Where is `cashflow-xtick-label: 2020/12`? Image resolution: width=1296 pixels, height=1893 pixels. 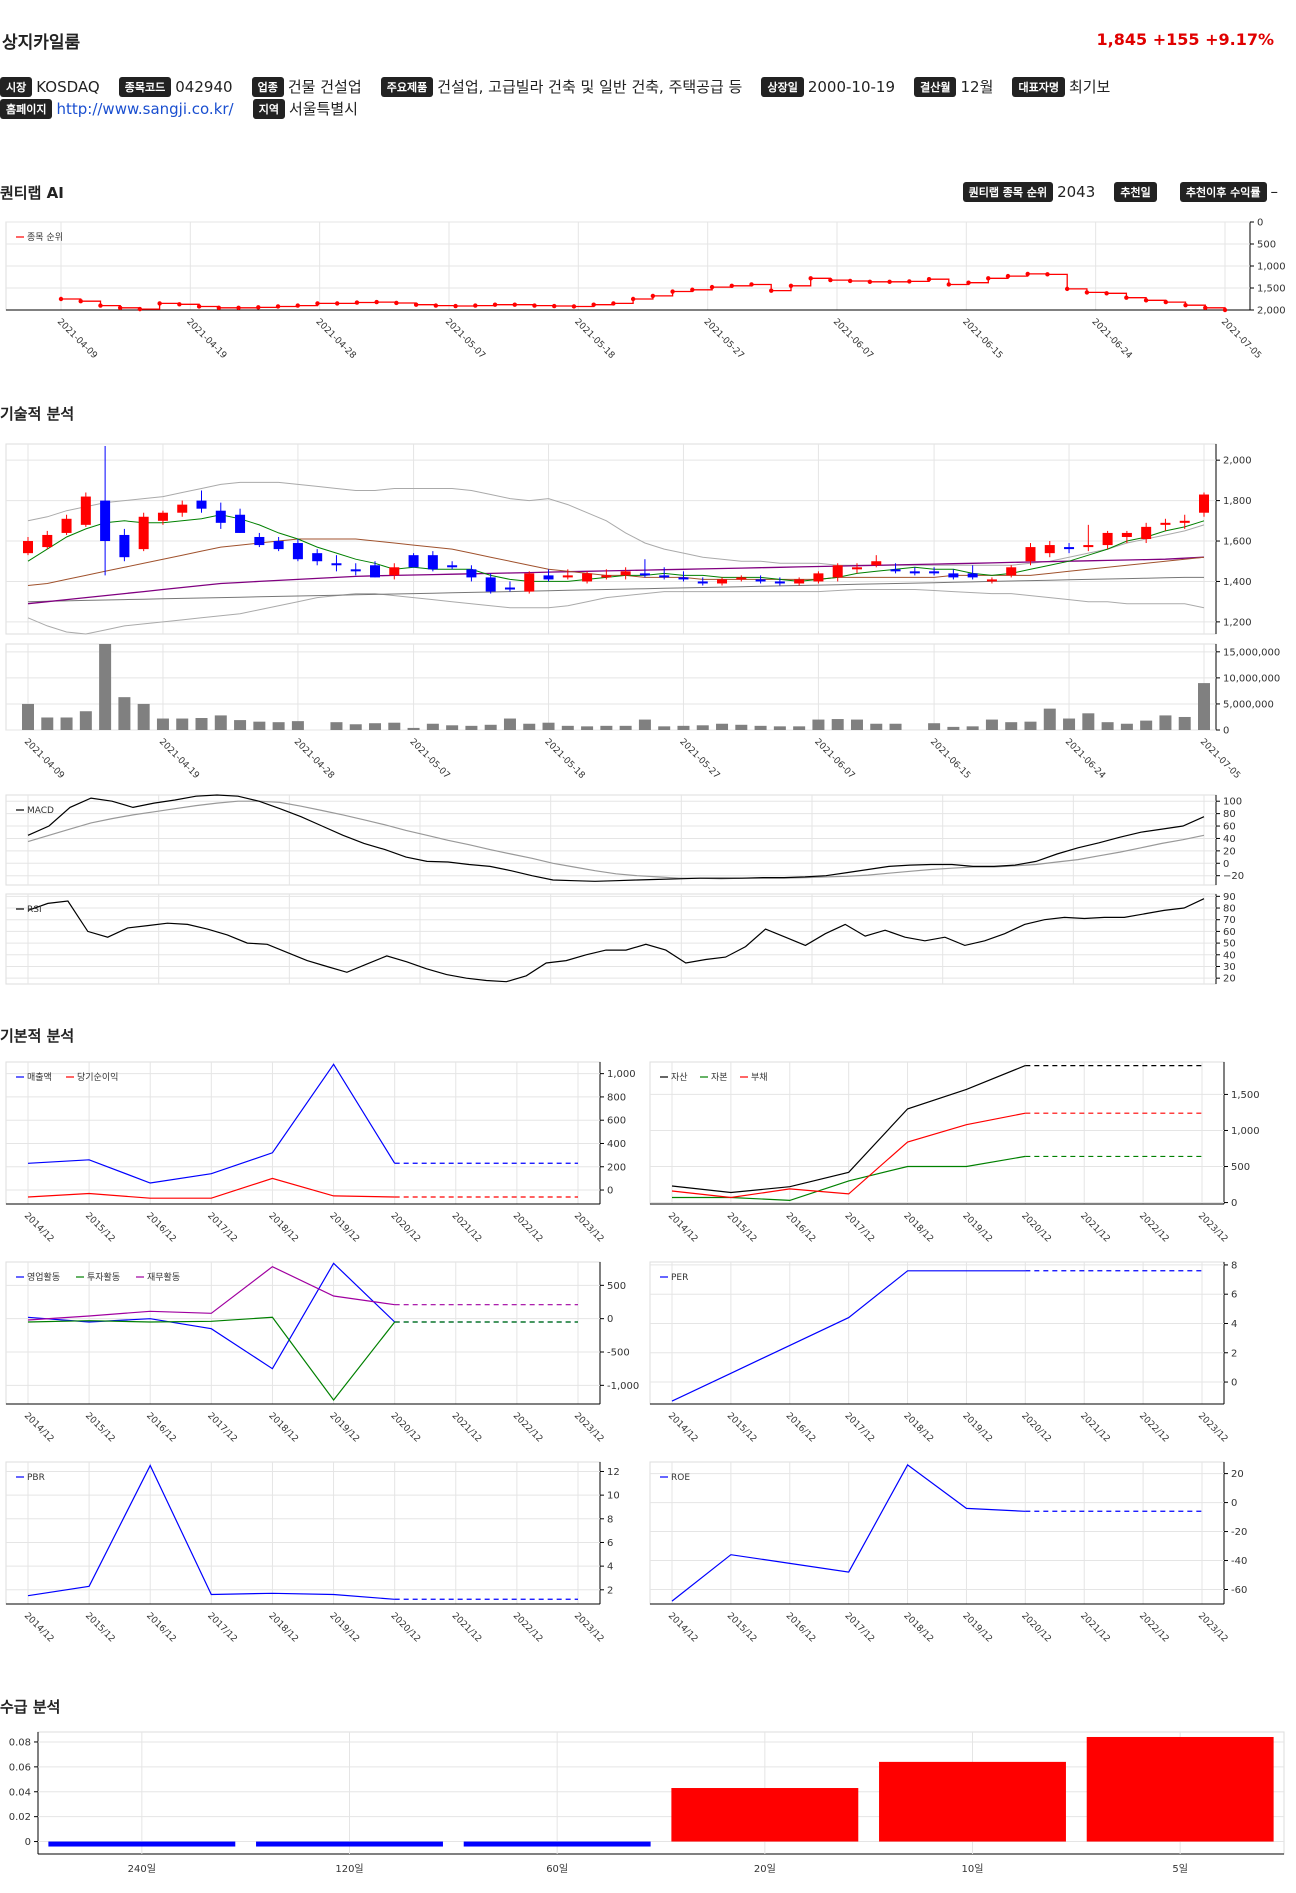 cashflow-xtick-label: 2020/12 is located at coordinates (406, 1428).